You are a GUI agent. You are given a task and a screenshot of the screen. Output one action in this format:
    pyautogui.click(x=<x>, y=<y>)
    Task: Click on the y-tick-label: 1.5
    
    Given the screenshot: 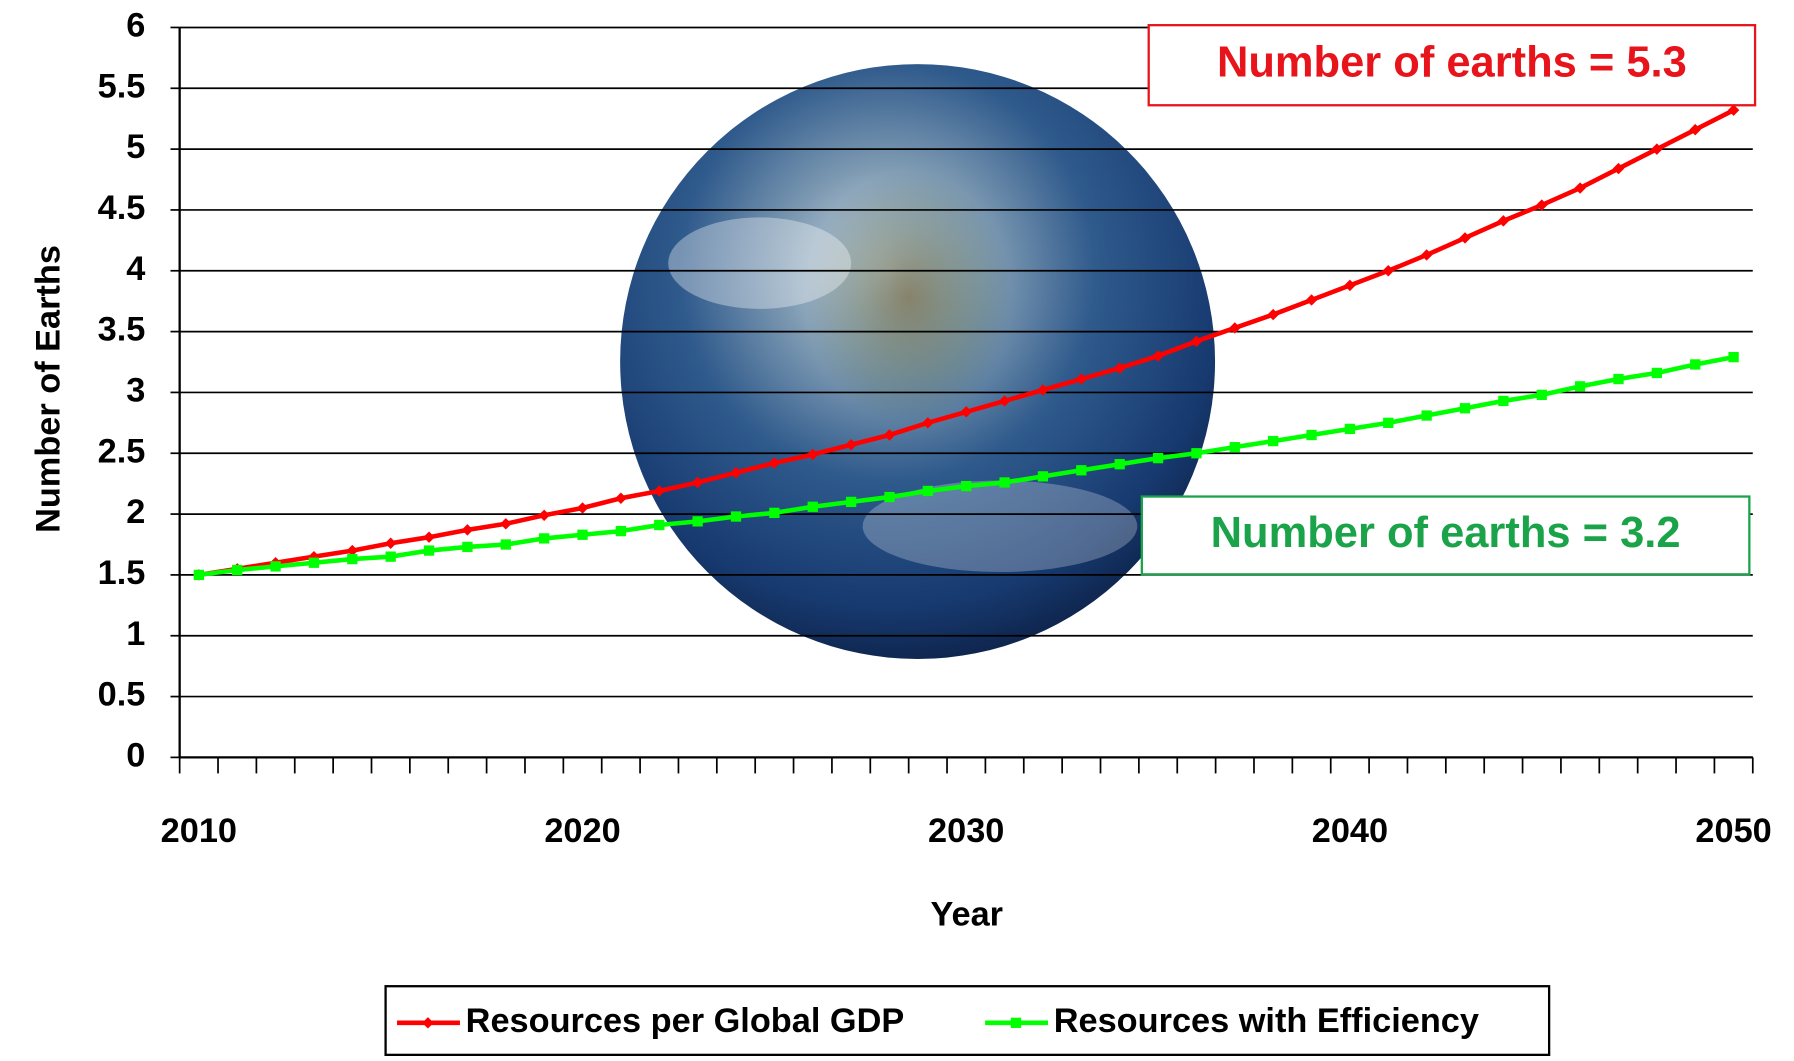 What is the action you would take?
    pyautogui.click(x=122, y=573)
    